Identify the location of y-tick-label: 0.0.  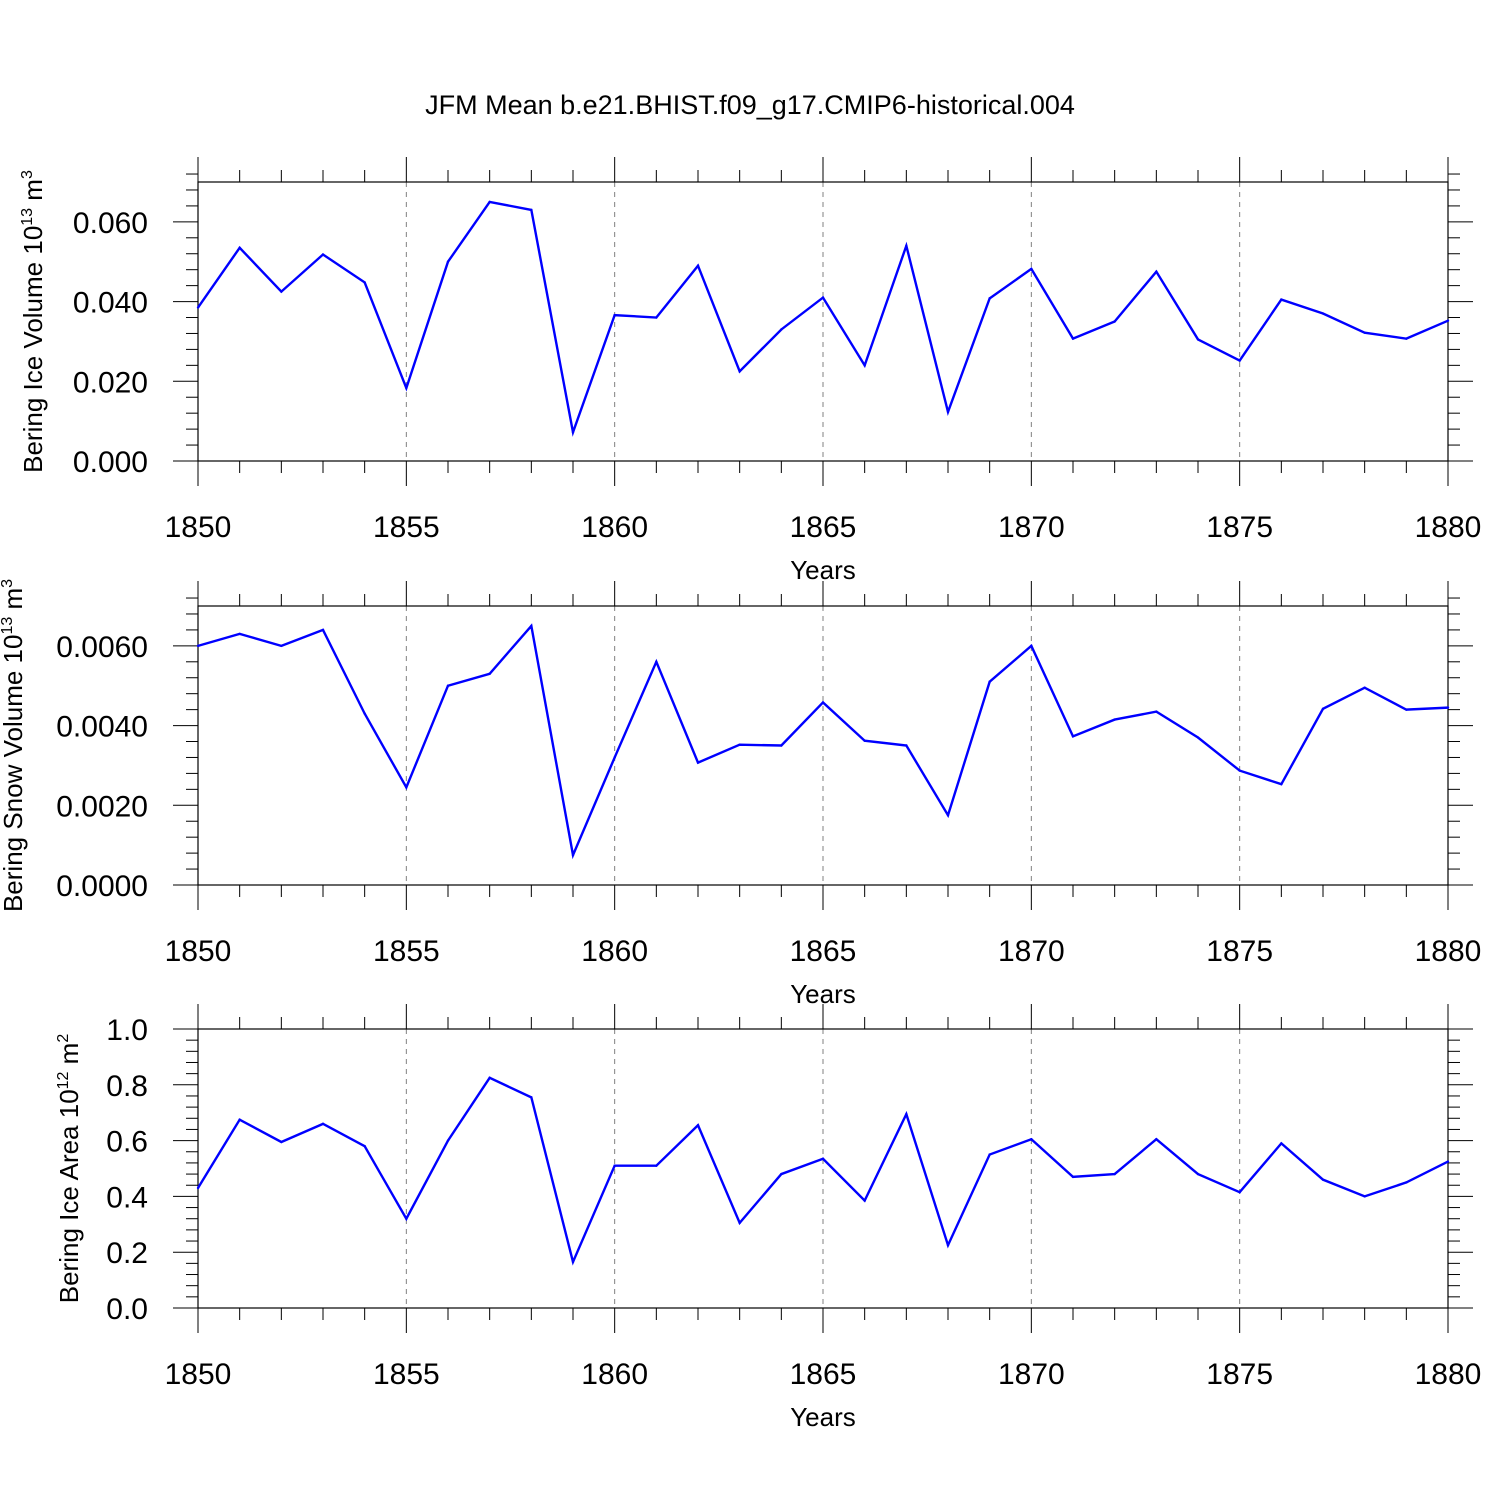
(127, 1309).